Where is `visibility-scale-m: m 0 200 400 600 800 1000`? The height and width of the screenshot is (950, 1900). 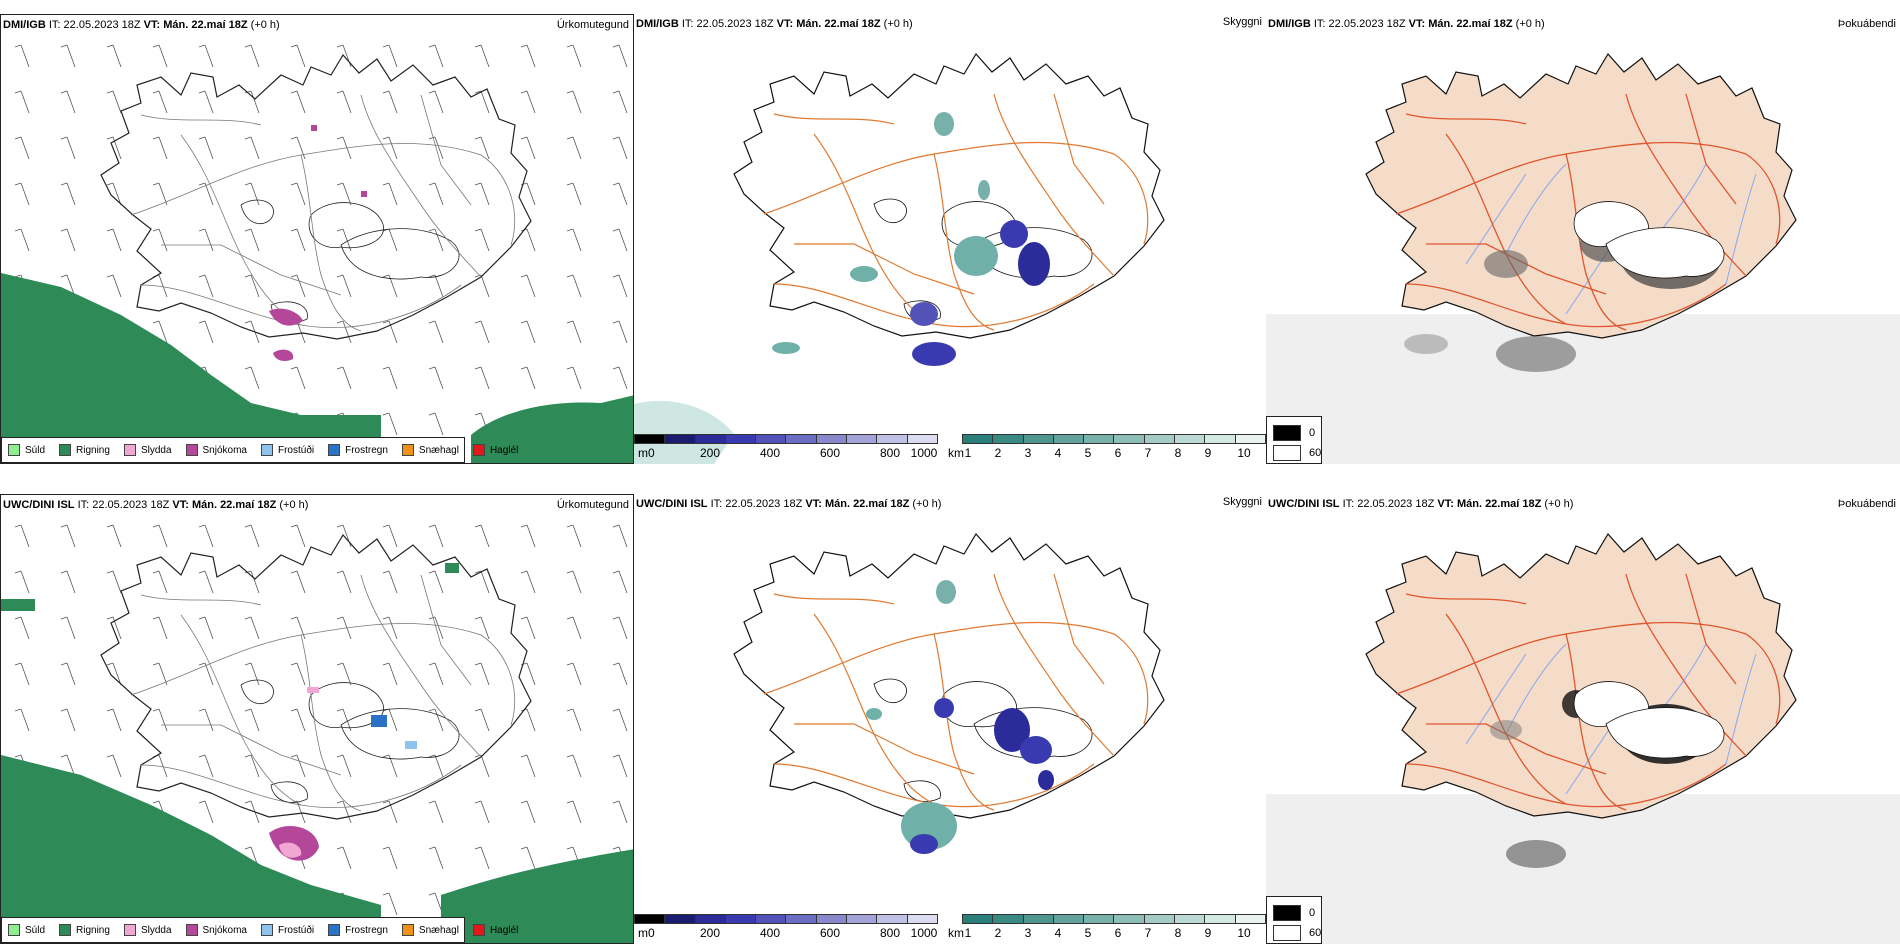 visibility-scale-m: m 0 200 400 600 800 1000 is located at coordinates (786, 927).